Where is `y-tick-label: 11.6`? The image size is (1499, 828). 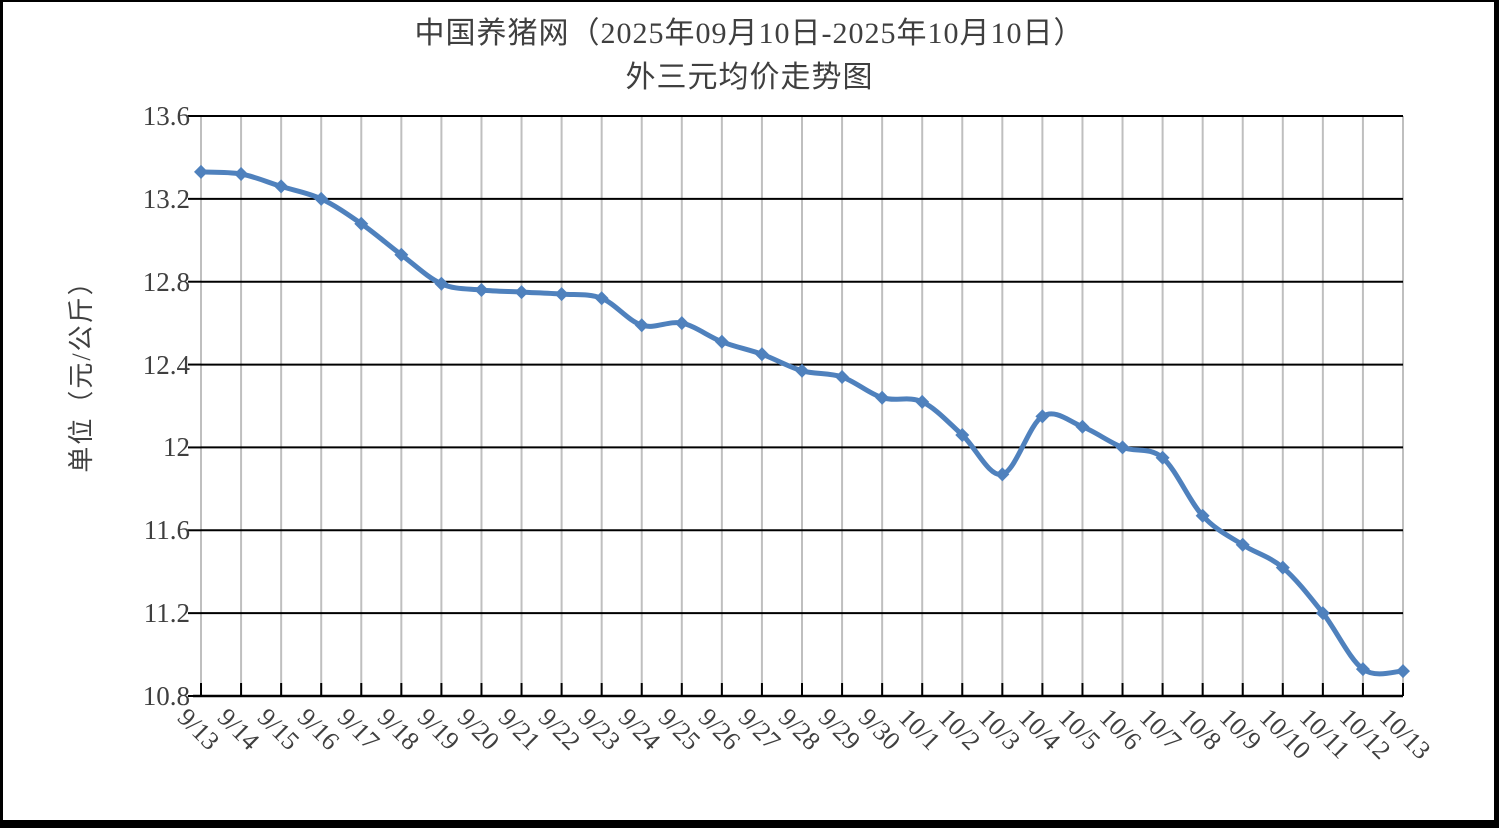
y-tick-label: 11.6 is located at coordinates (166, 530).